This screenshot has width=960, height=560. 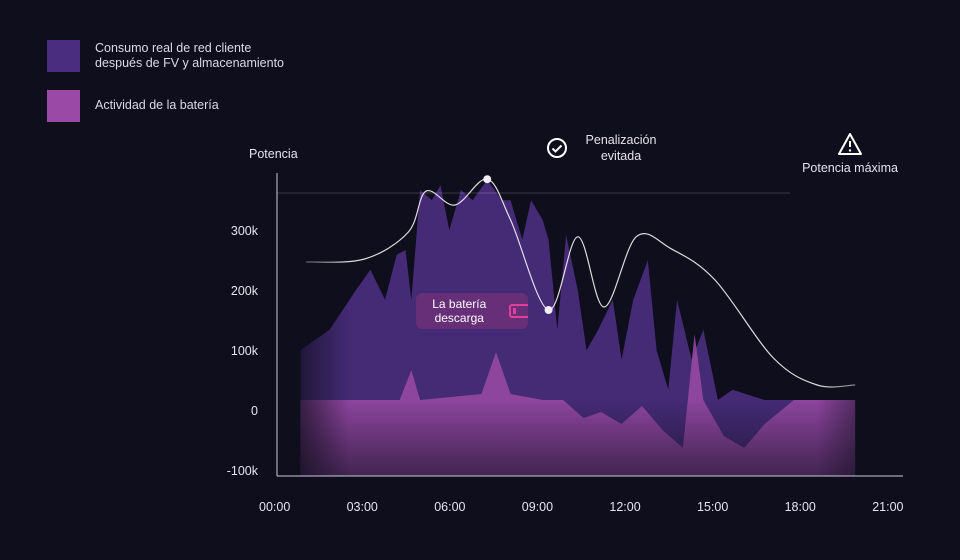 What do you see at coordinates (557, 148) in the screenshot?
I see `check-circle-icon` at bounding box center [557, 148].